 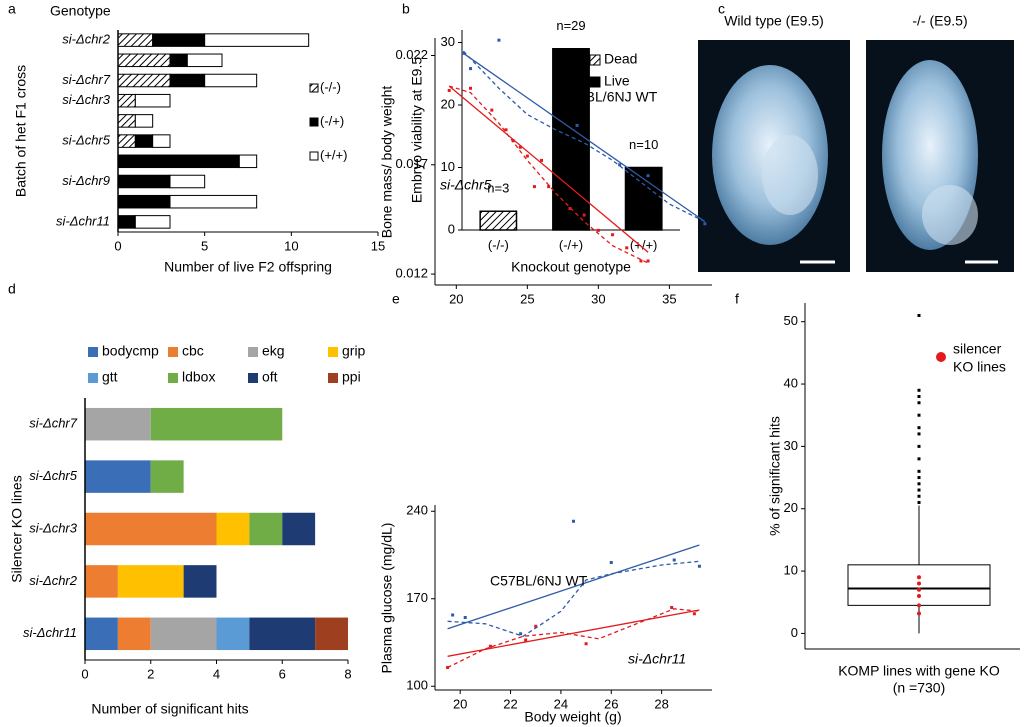 What do you see at coordinates (448, 166) in the screenshot?
I see `y-tick-label: 10` at bounding box center [448, 166].